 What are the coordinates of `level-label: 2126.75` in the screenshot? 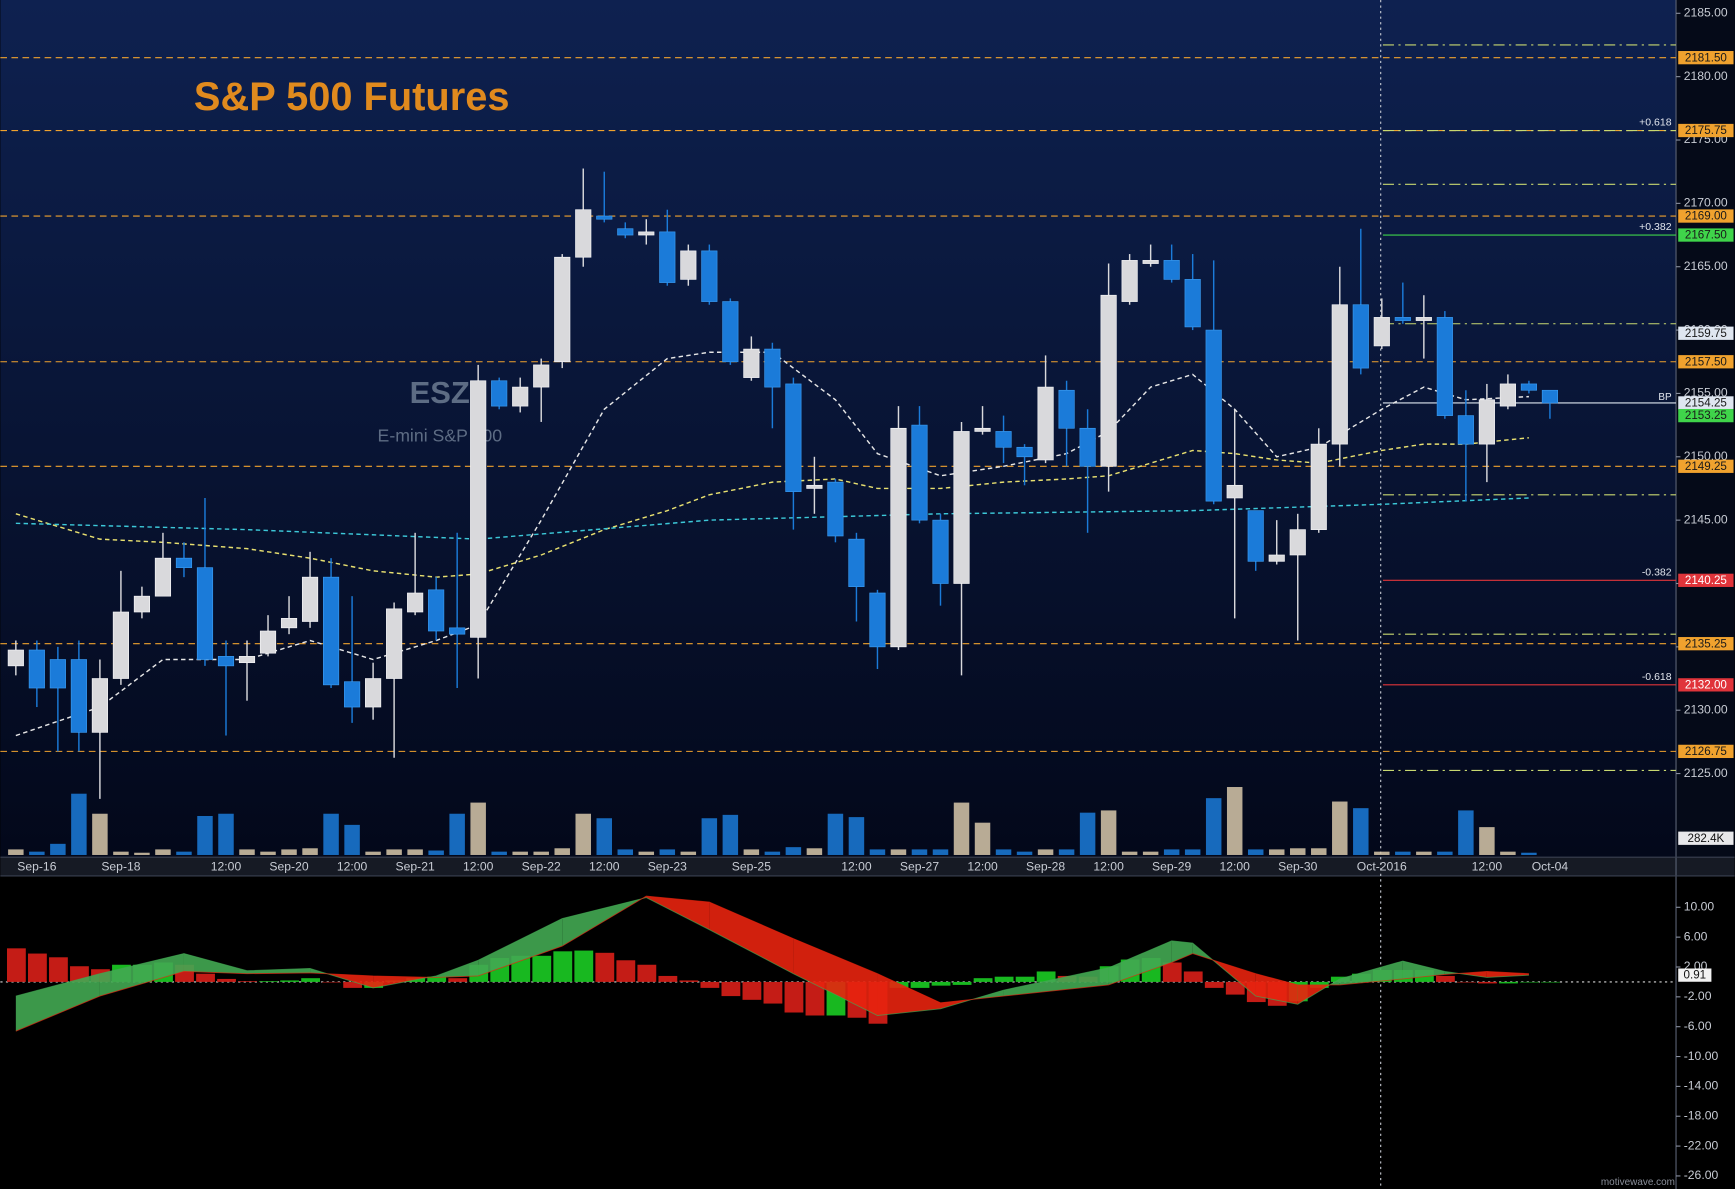 It's located at (1706, 751).